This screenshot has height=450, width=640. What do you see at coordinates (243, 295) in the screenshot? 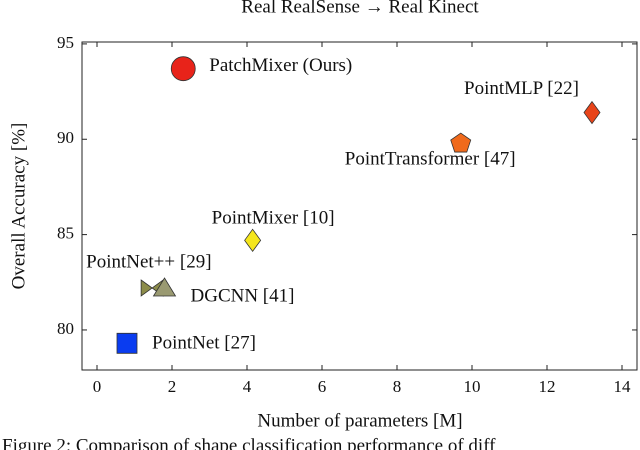
I see `point-label: DGCNN [41]` at bounding box center [243, 295].